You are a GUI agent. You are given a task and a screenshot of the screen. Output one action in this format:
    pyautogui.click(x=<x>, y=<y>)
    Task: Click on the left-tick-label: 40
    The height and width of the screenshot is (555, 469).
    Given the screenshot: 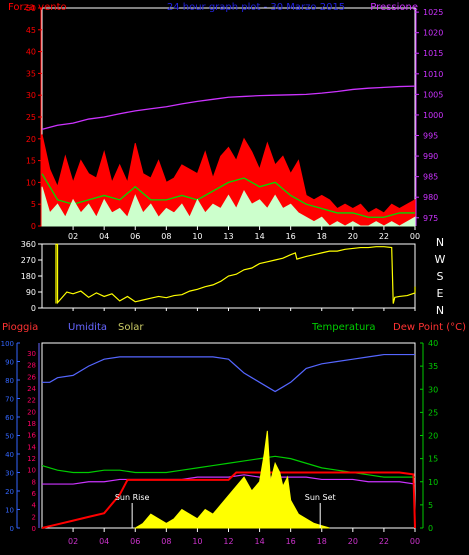 What is the action you would take?
    pyautogui.click(x=31, y=52)
    